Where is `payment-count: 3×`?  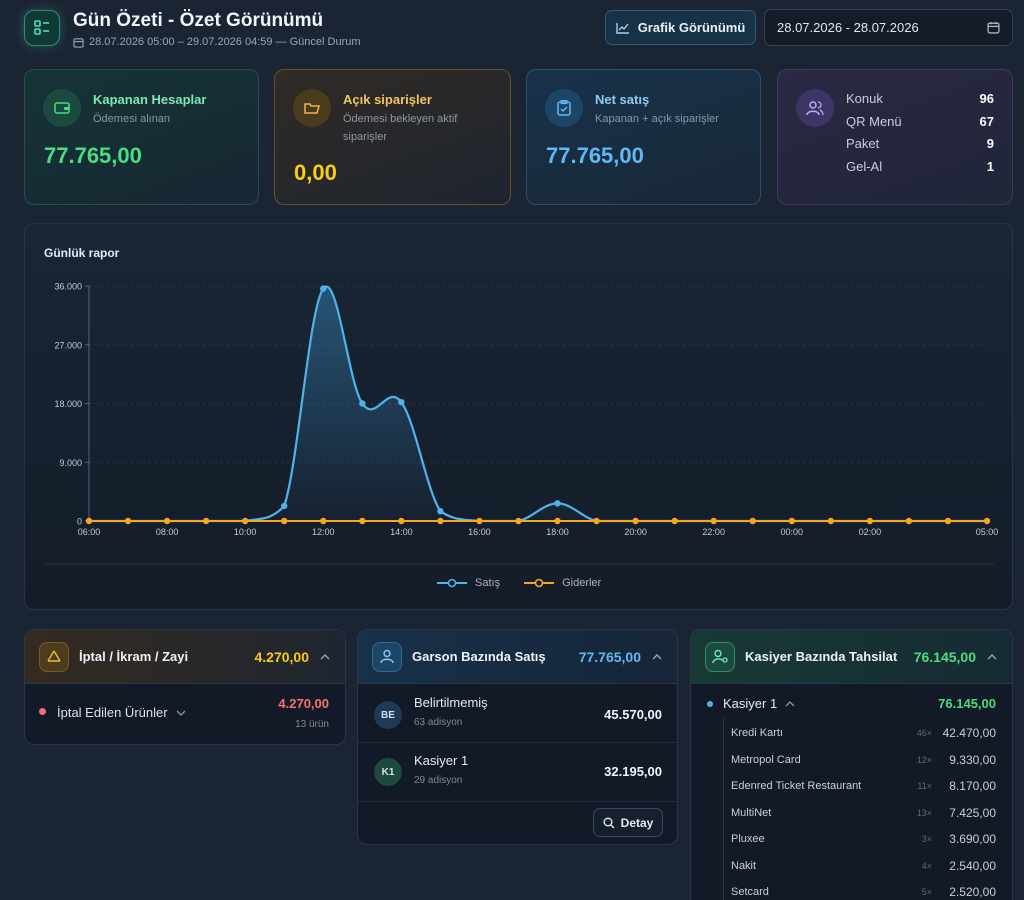 payment-count: 3× is located at coordinates (926, 839).